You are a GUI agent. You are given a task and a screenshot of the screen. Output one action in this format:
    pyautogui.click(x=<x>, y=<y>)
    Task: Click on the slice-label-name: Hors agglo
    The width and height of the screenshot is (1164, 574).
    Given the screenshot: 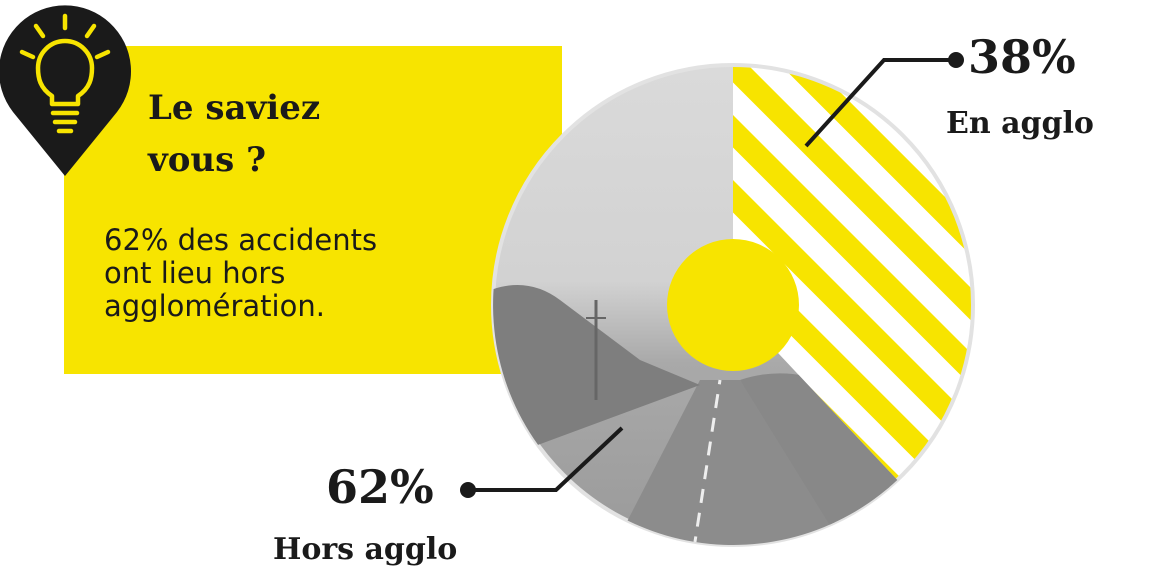 What is the action you would take?
    pyautogui.click(x=365, y=549)
    